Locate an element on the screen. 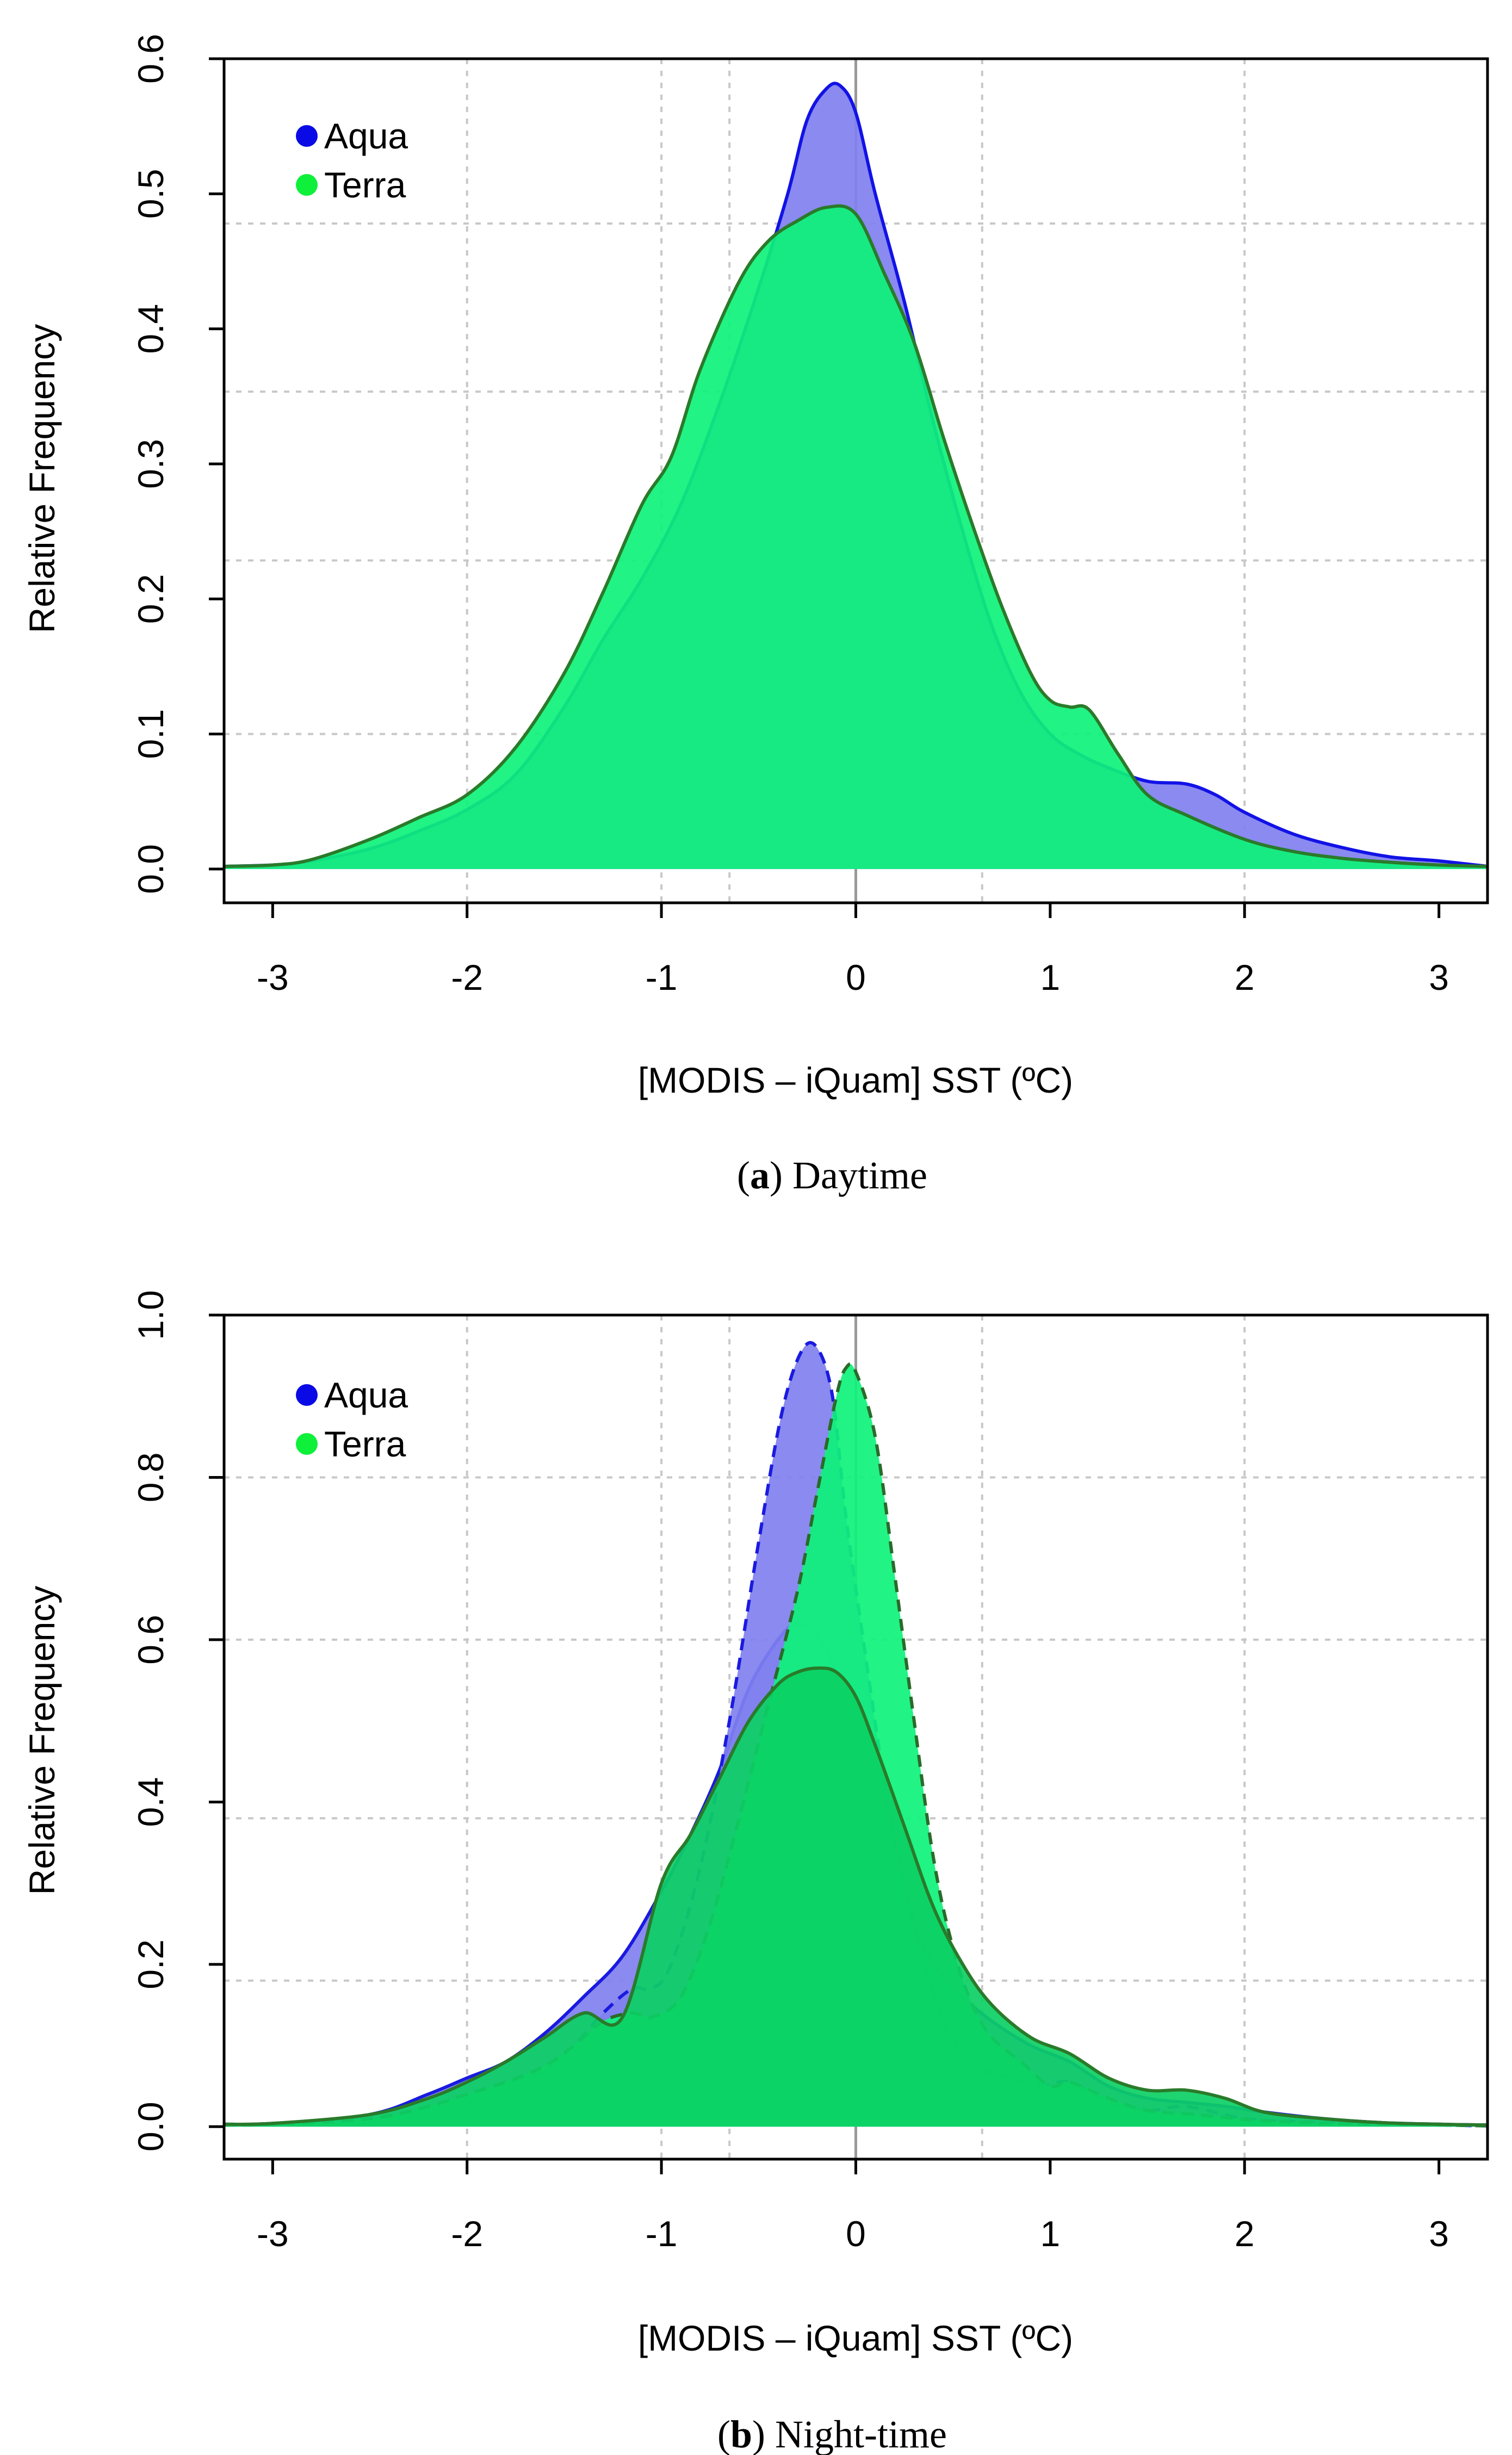  caption-night-time: (b) Night-time is located at coordinates (832, 2434).